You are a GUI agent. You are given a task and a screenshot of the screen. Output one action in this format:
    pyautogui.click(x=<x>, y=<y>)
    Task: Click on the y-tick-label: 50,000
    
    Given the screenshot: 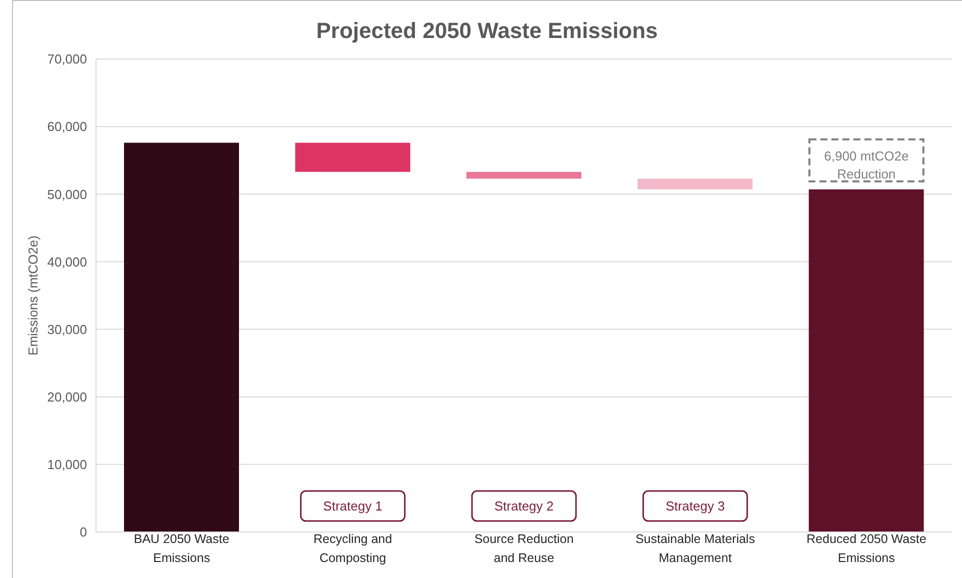 What is the action you would take?
    pyautogui.click(x=67, y=194)
    